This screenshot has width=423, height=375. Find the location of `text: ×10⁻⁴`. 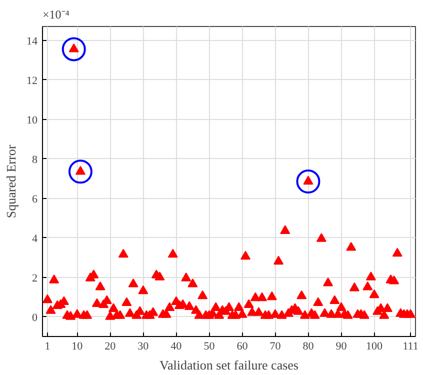

text: ×10⁻⁴ is located at coordinates (56, 15).